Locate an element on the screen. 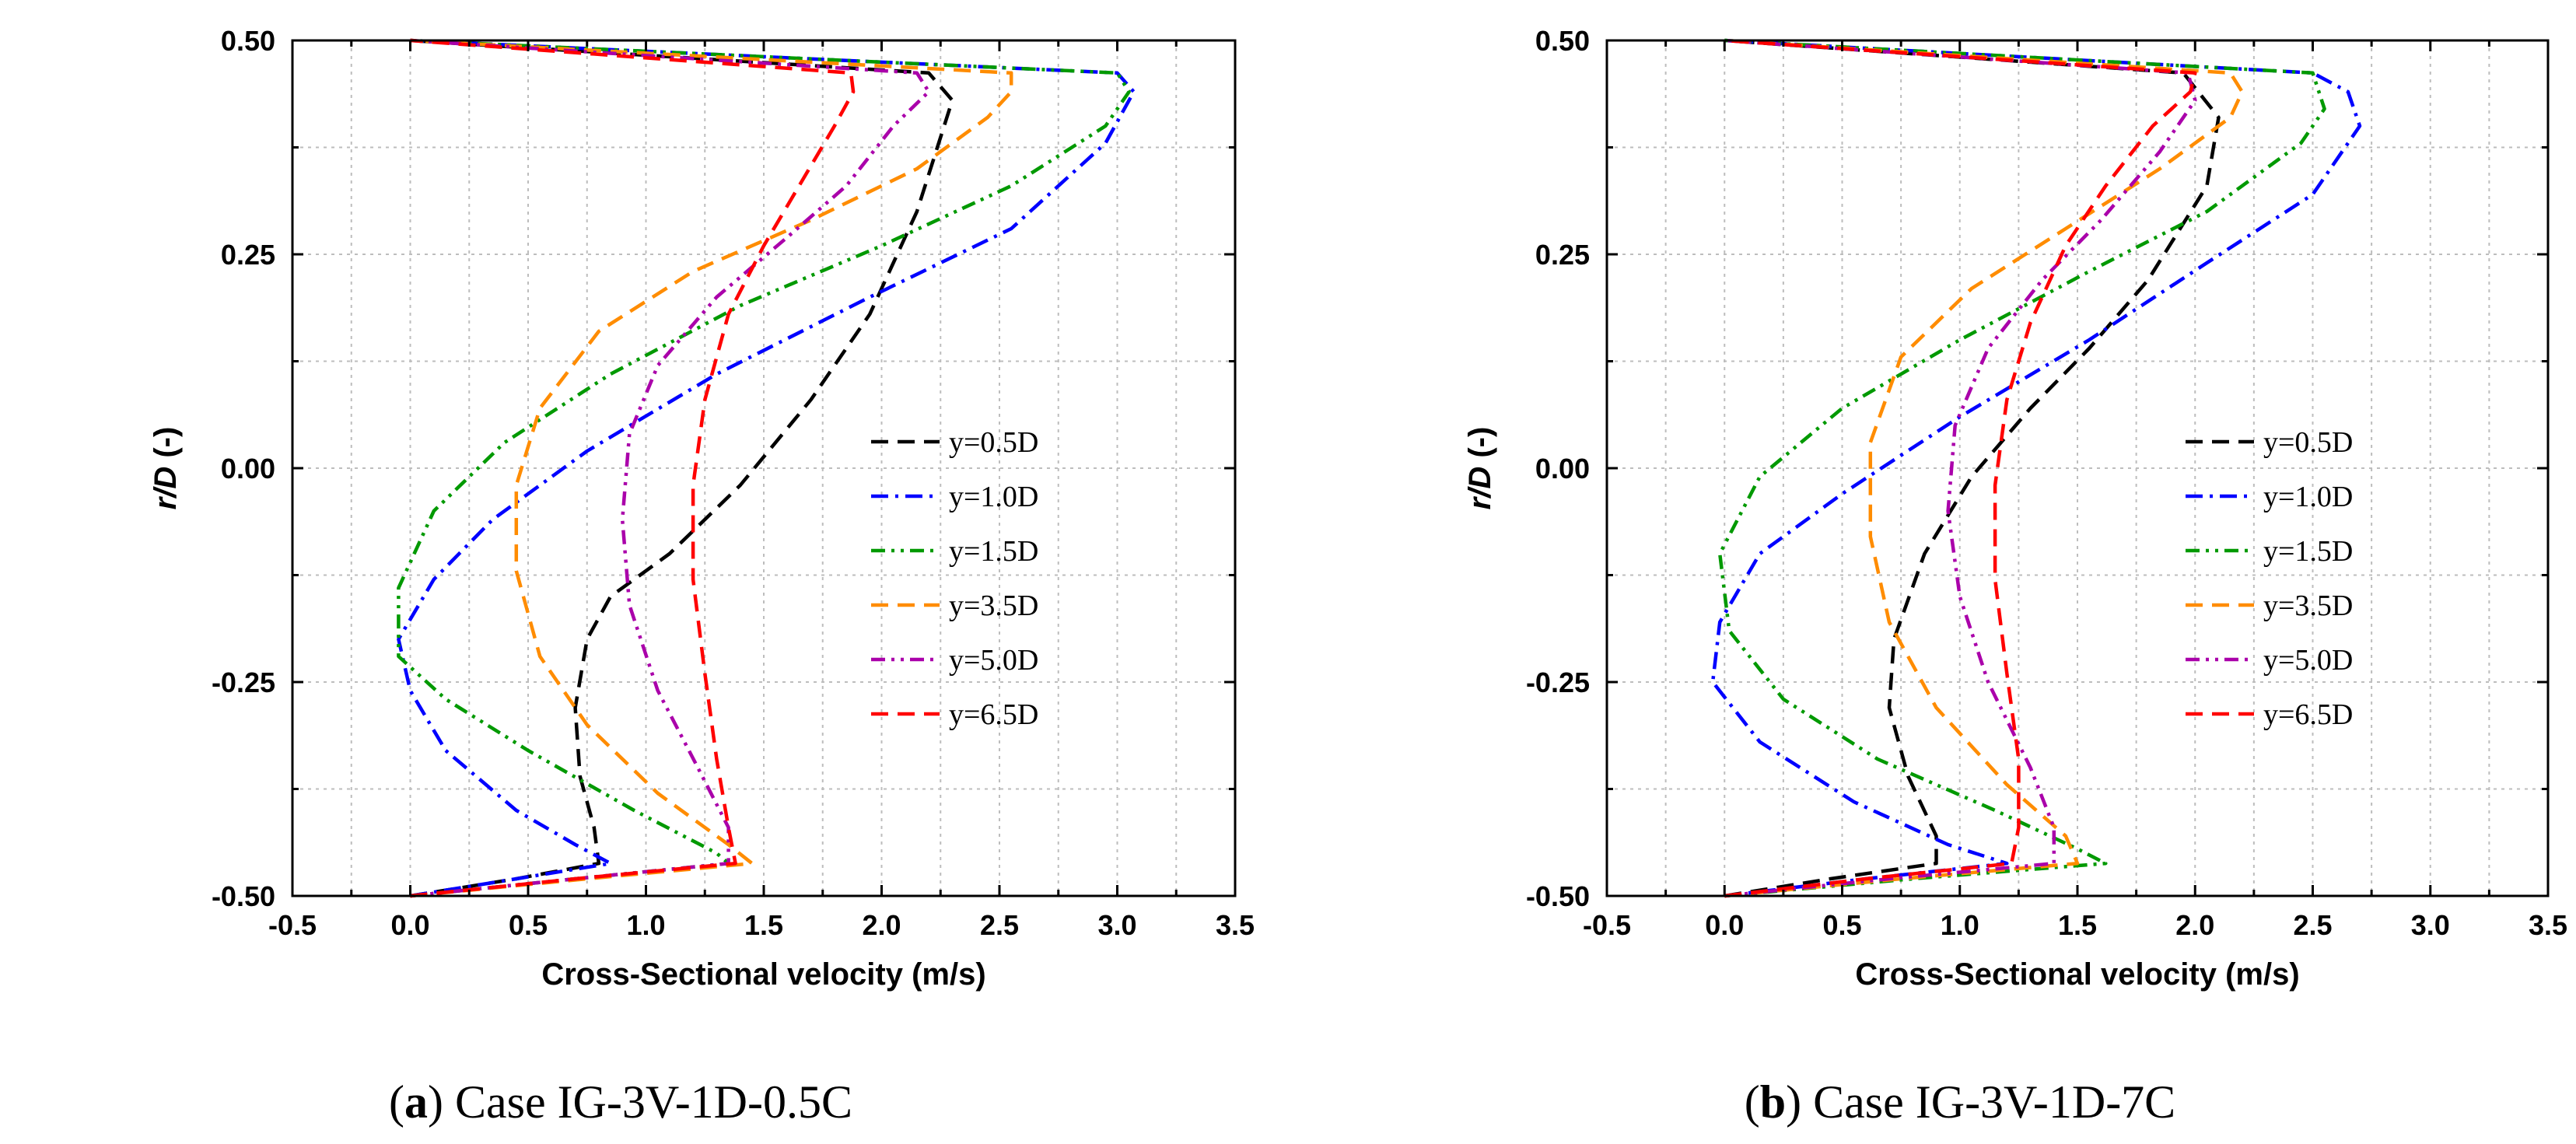  panel-caption: (b) Case IG-3V-1D-7C is located at coordinates (1960, 1102).